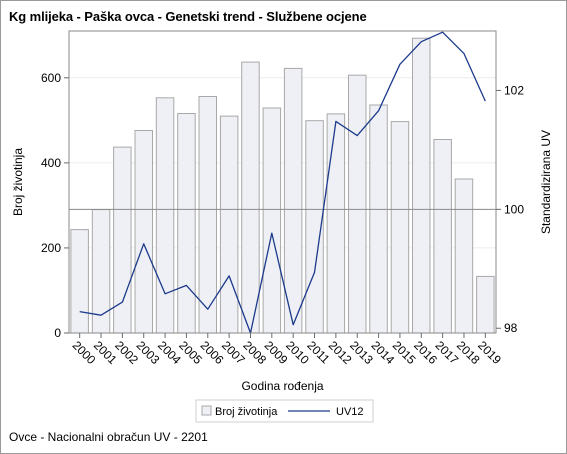 The image size is (567, 454). What do you see at coordinates (229, 224) in the screenshot?
I see `bar-2007` at bounding box center [229, 224].